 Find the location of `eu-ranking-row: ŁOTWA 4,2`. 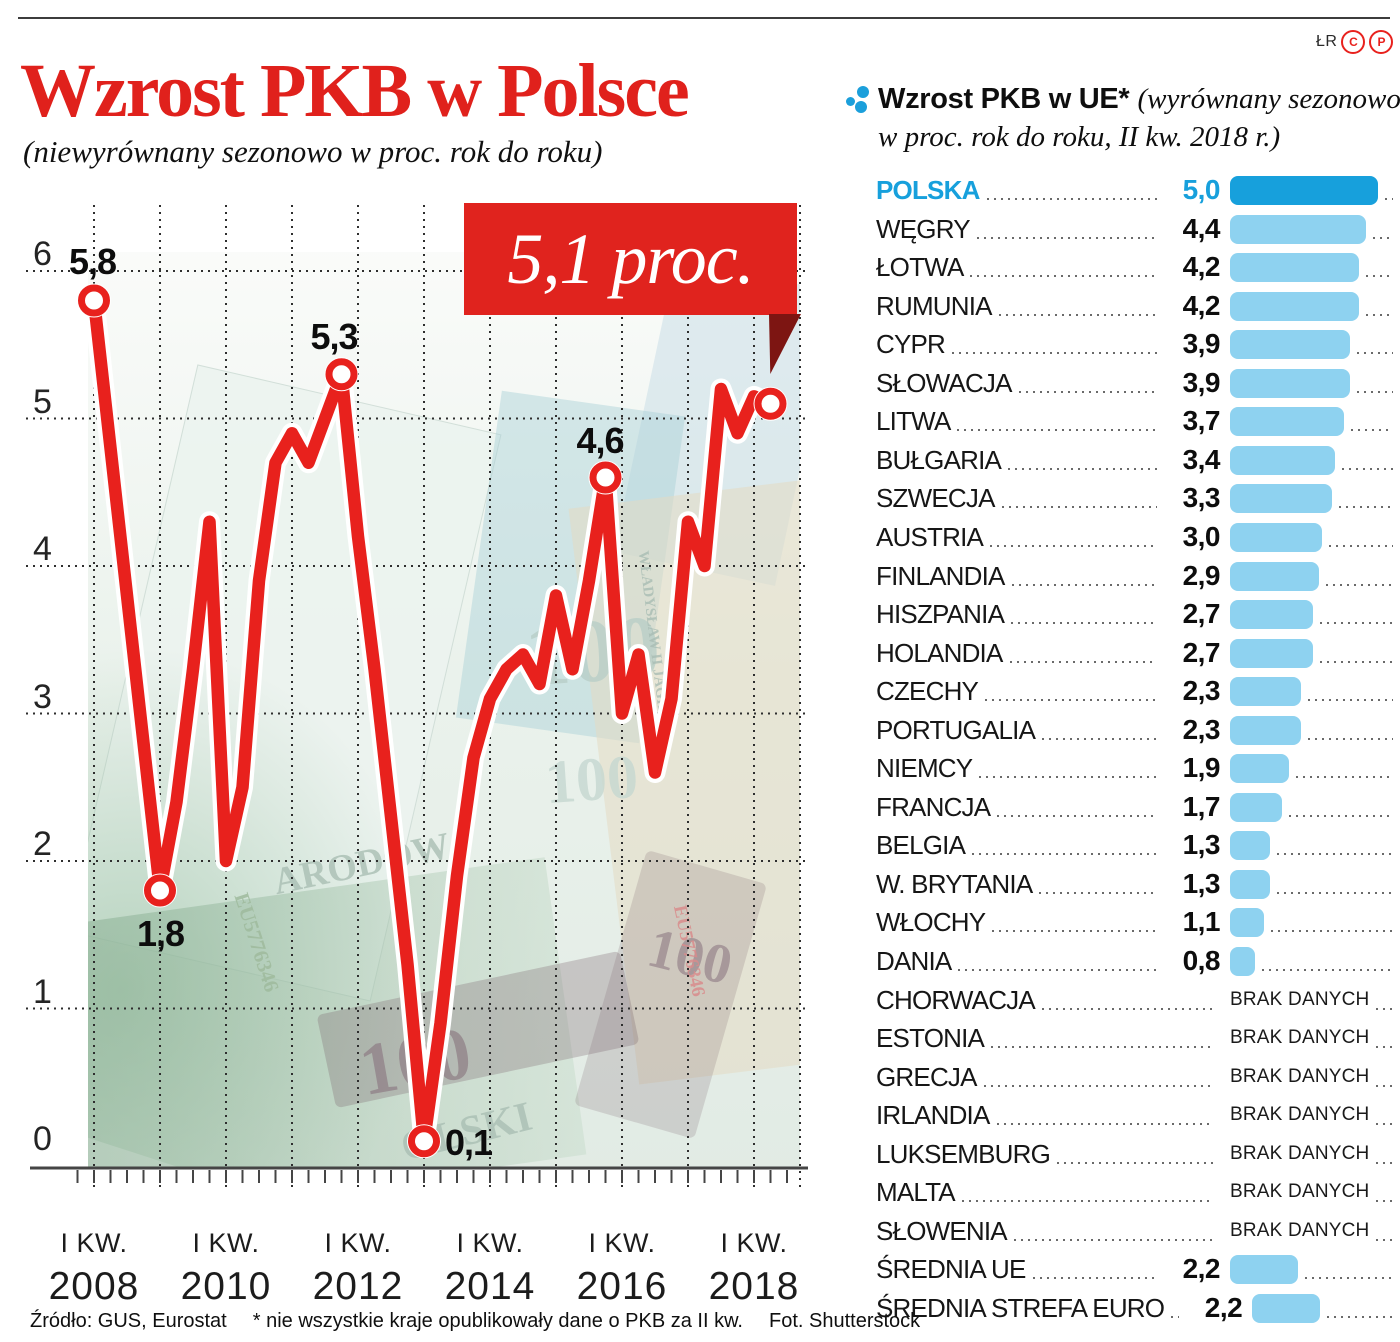

eu-ranking-row: ŁOTWA 4,2 is located at coordinates (1138, 267).